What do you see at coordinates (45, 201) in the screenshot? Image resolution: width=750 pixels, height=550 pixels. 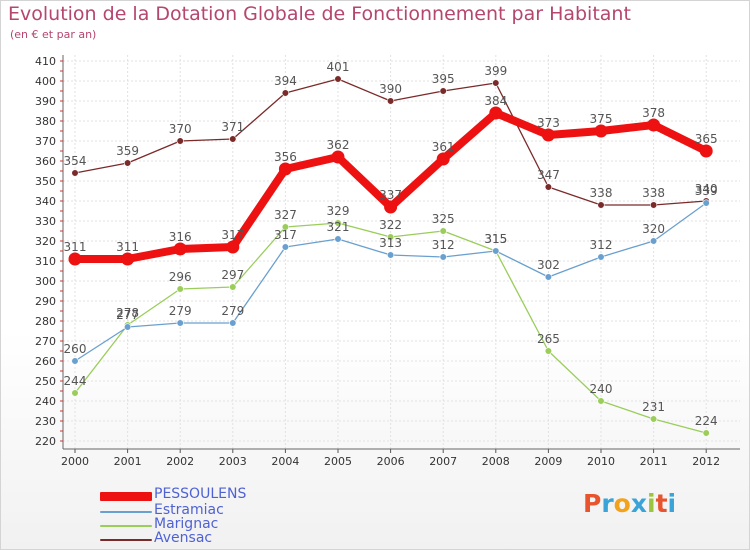 I see `y-tick-label: 340` at bounding box center [45, 201].